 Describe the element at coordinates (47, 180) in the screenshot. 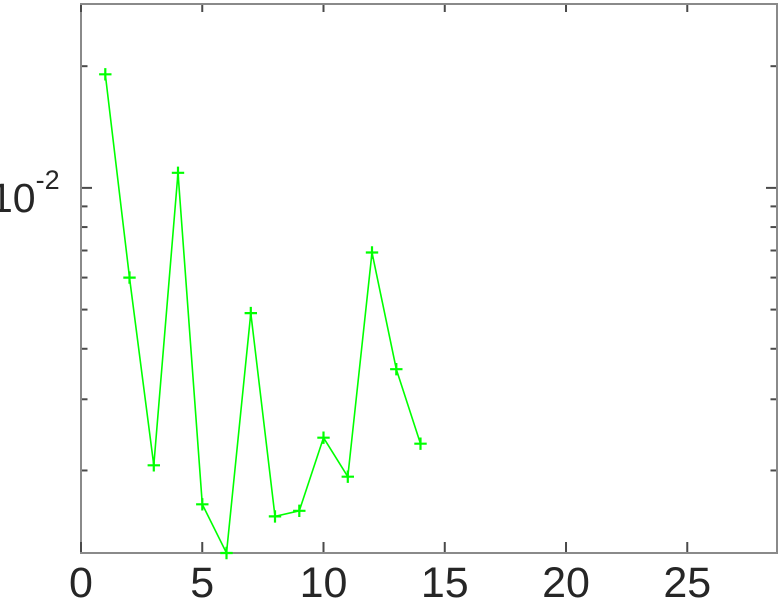

I see `y-exponent-power: -2` at that location.